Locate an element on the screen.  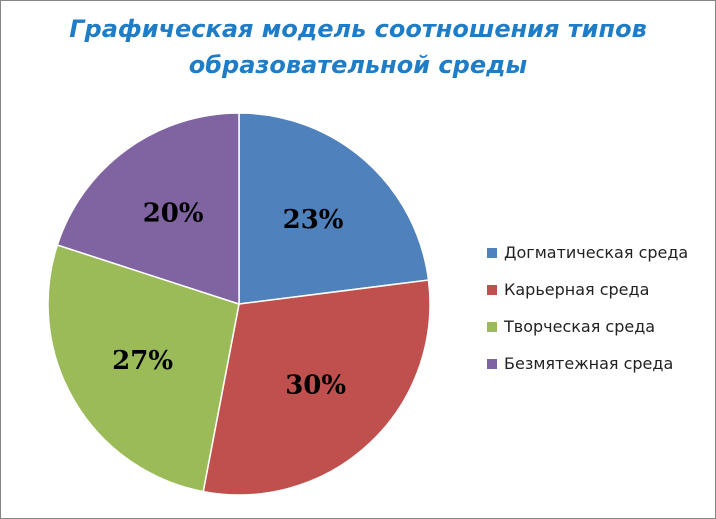
chart-title-line-2: образовательной среды is located at coordinates (358, 65).